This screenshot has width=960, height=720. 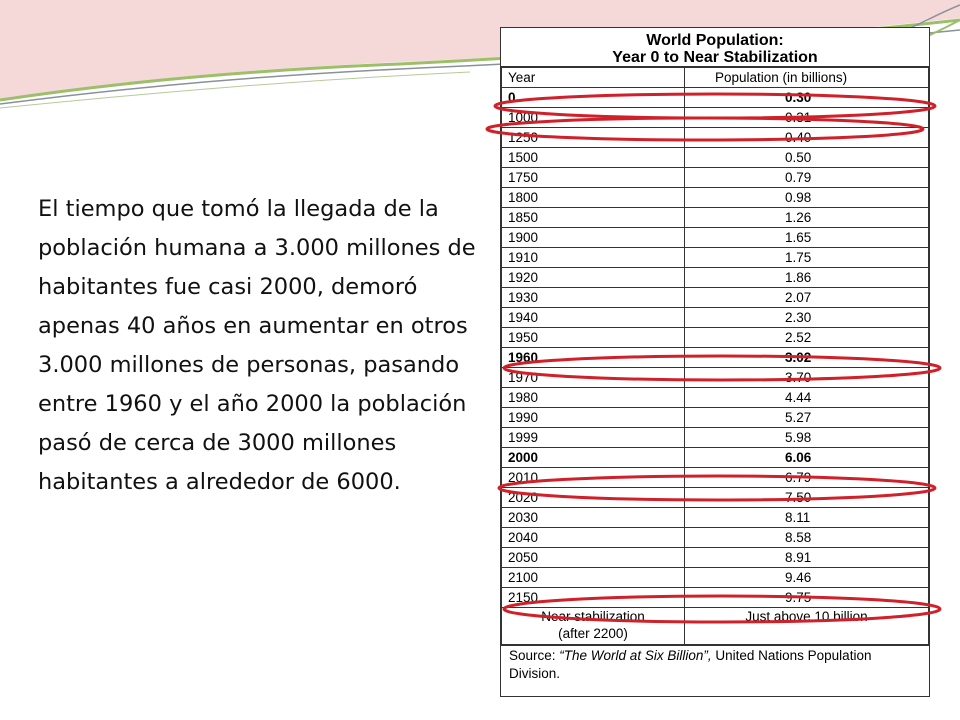 I want to click on table-row: 1920 1.86, so click(x=715, y=277).